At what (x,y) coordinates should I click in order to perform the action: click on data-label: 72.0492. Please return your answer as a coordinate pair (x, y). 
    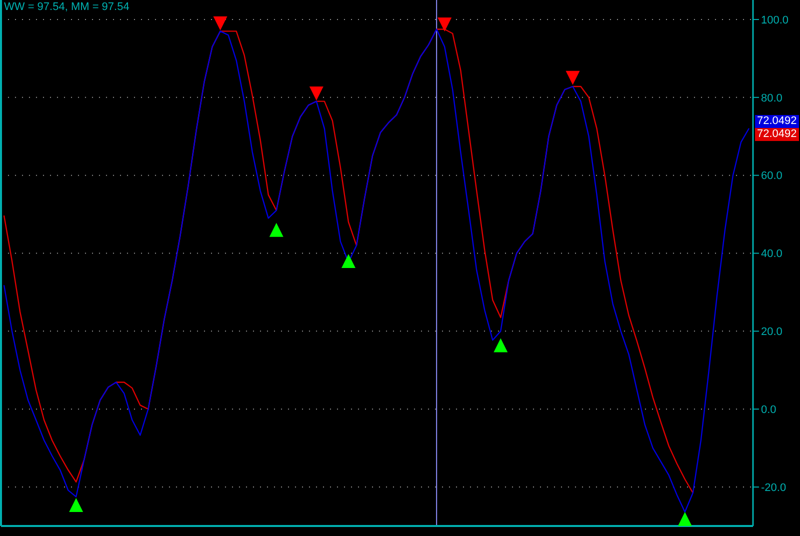
    Looking at the image, I should click on (777, 121).